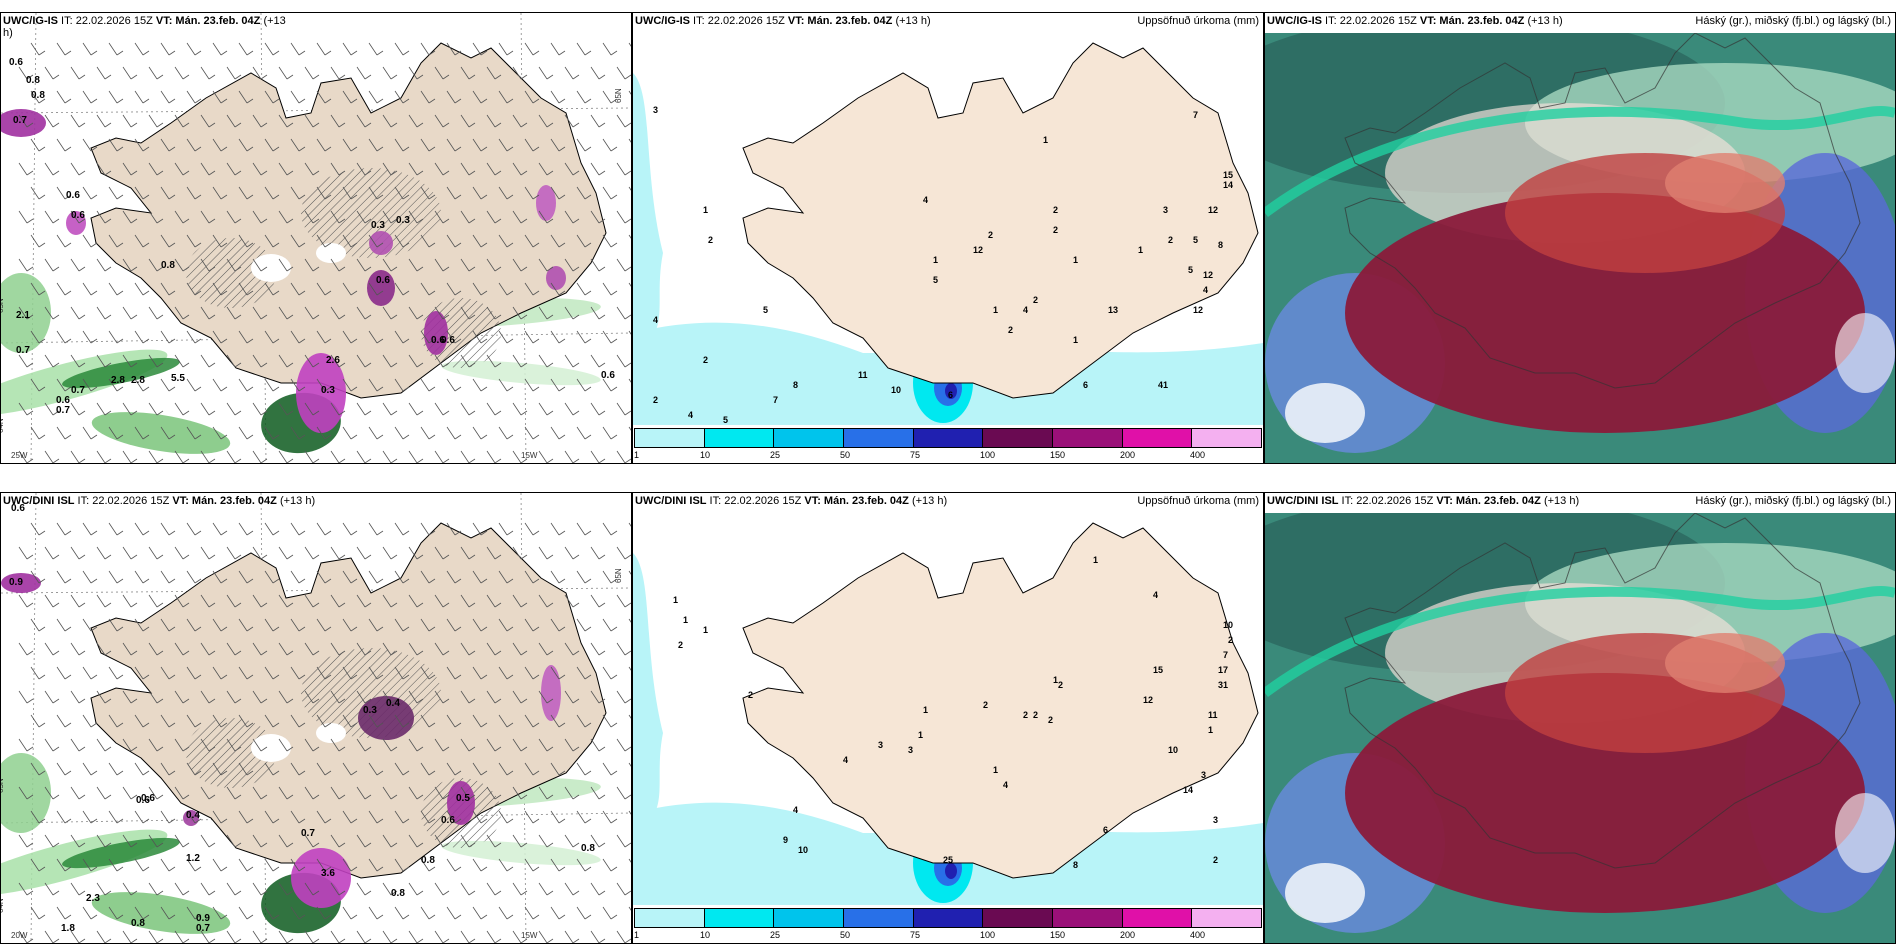 This screenshot has height=950, width=1900. I want to click on precip-value: 25, so click(948, 860).